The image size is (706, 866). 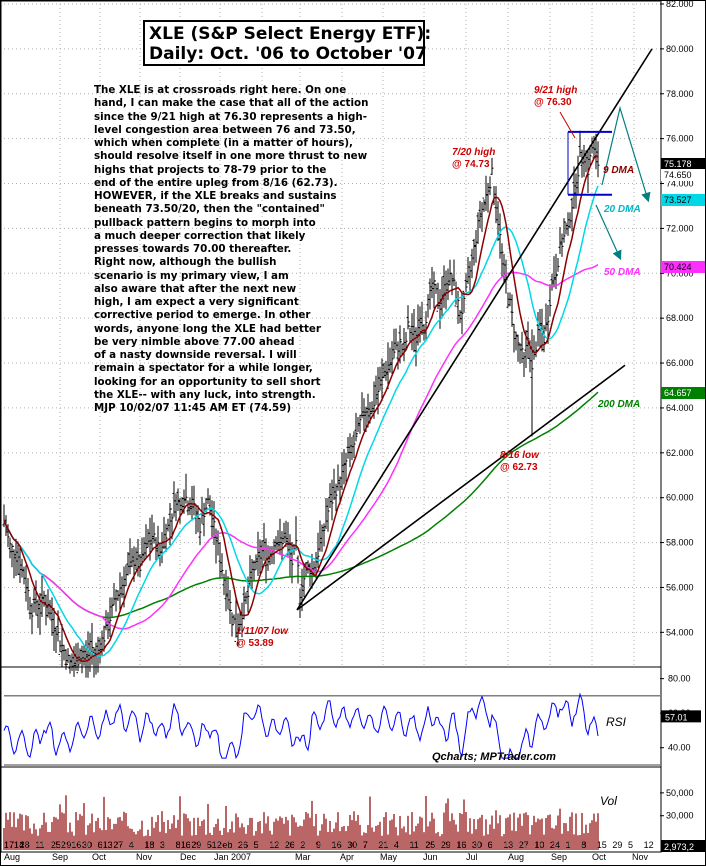 I want to click on x-day-label: 2, so click(x=302, y=845).